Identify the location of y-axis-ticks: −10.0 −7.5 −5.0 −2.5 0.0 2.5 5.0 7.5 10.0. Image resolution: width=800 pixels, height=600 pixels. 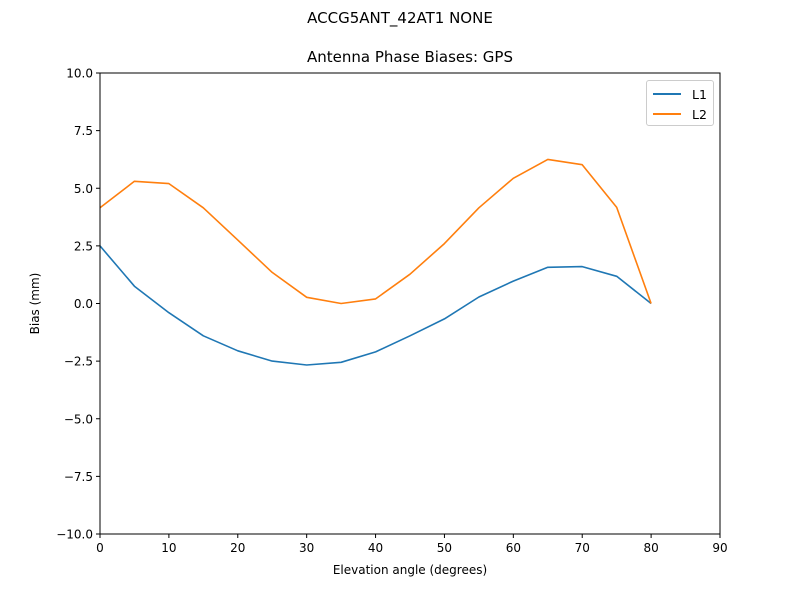
(78, 304).